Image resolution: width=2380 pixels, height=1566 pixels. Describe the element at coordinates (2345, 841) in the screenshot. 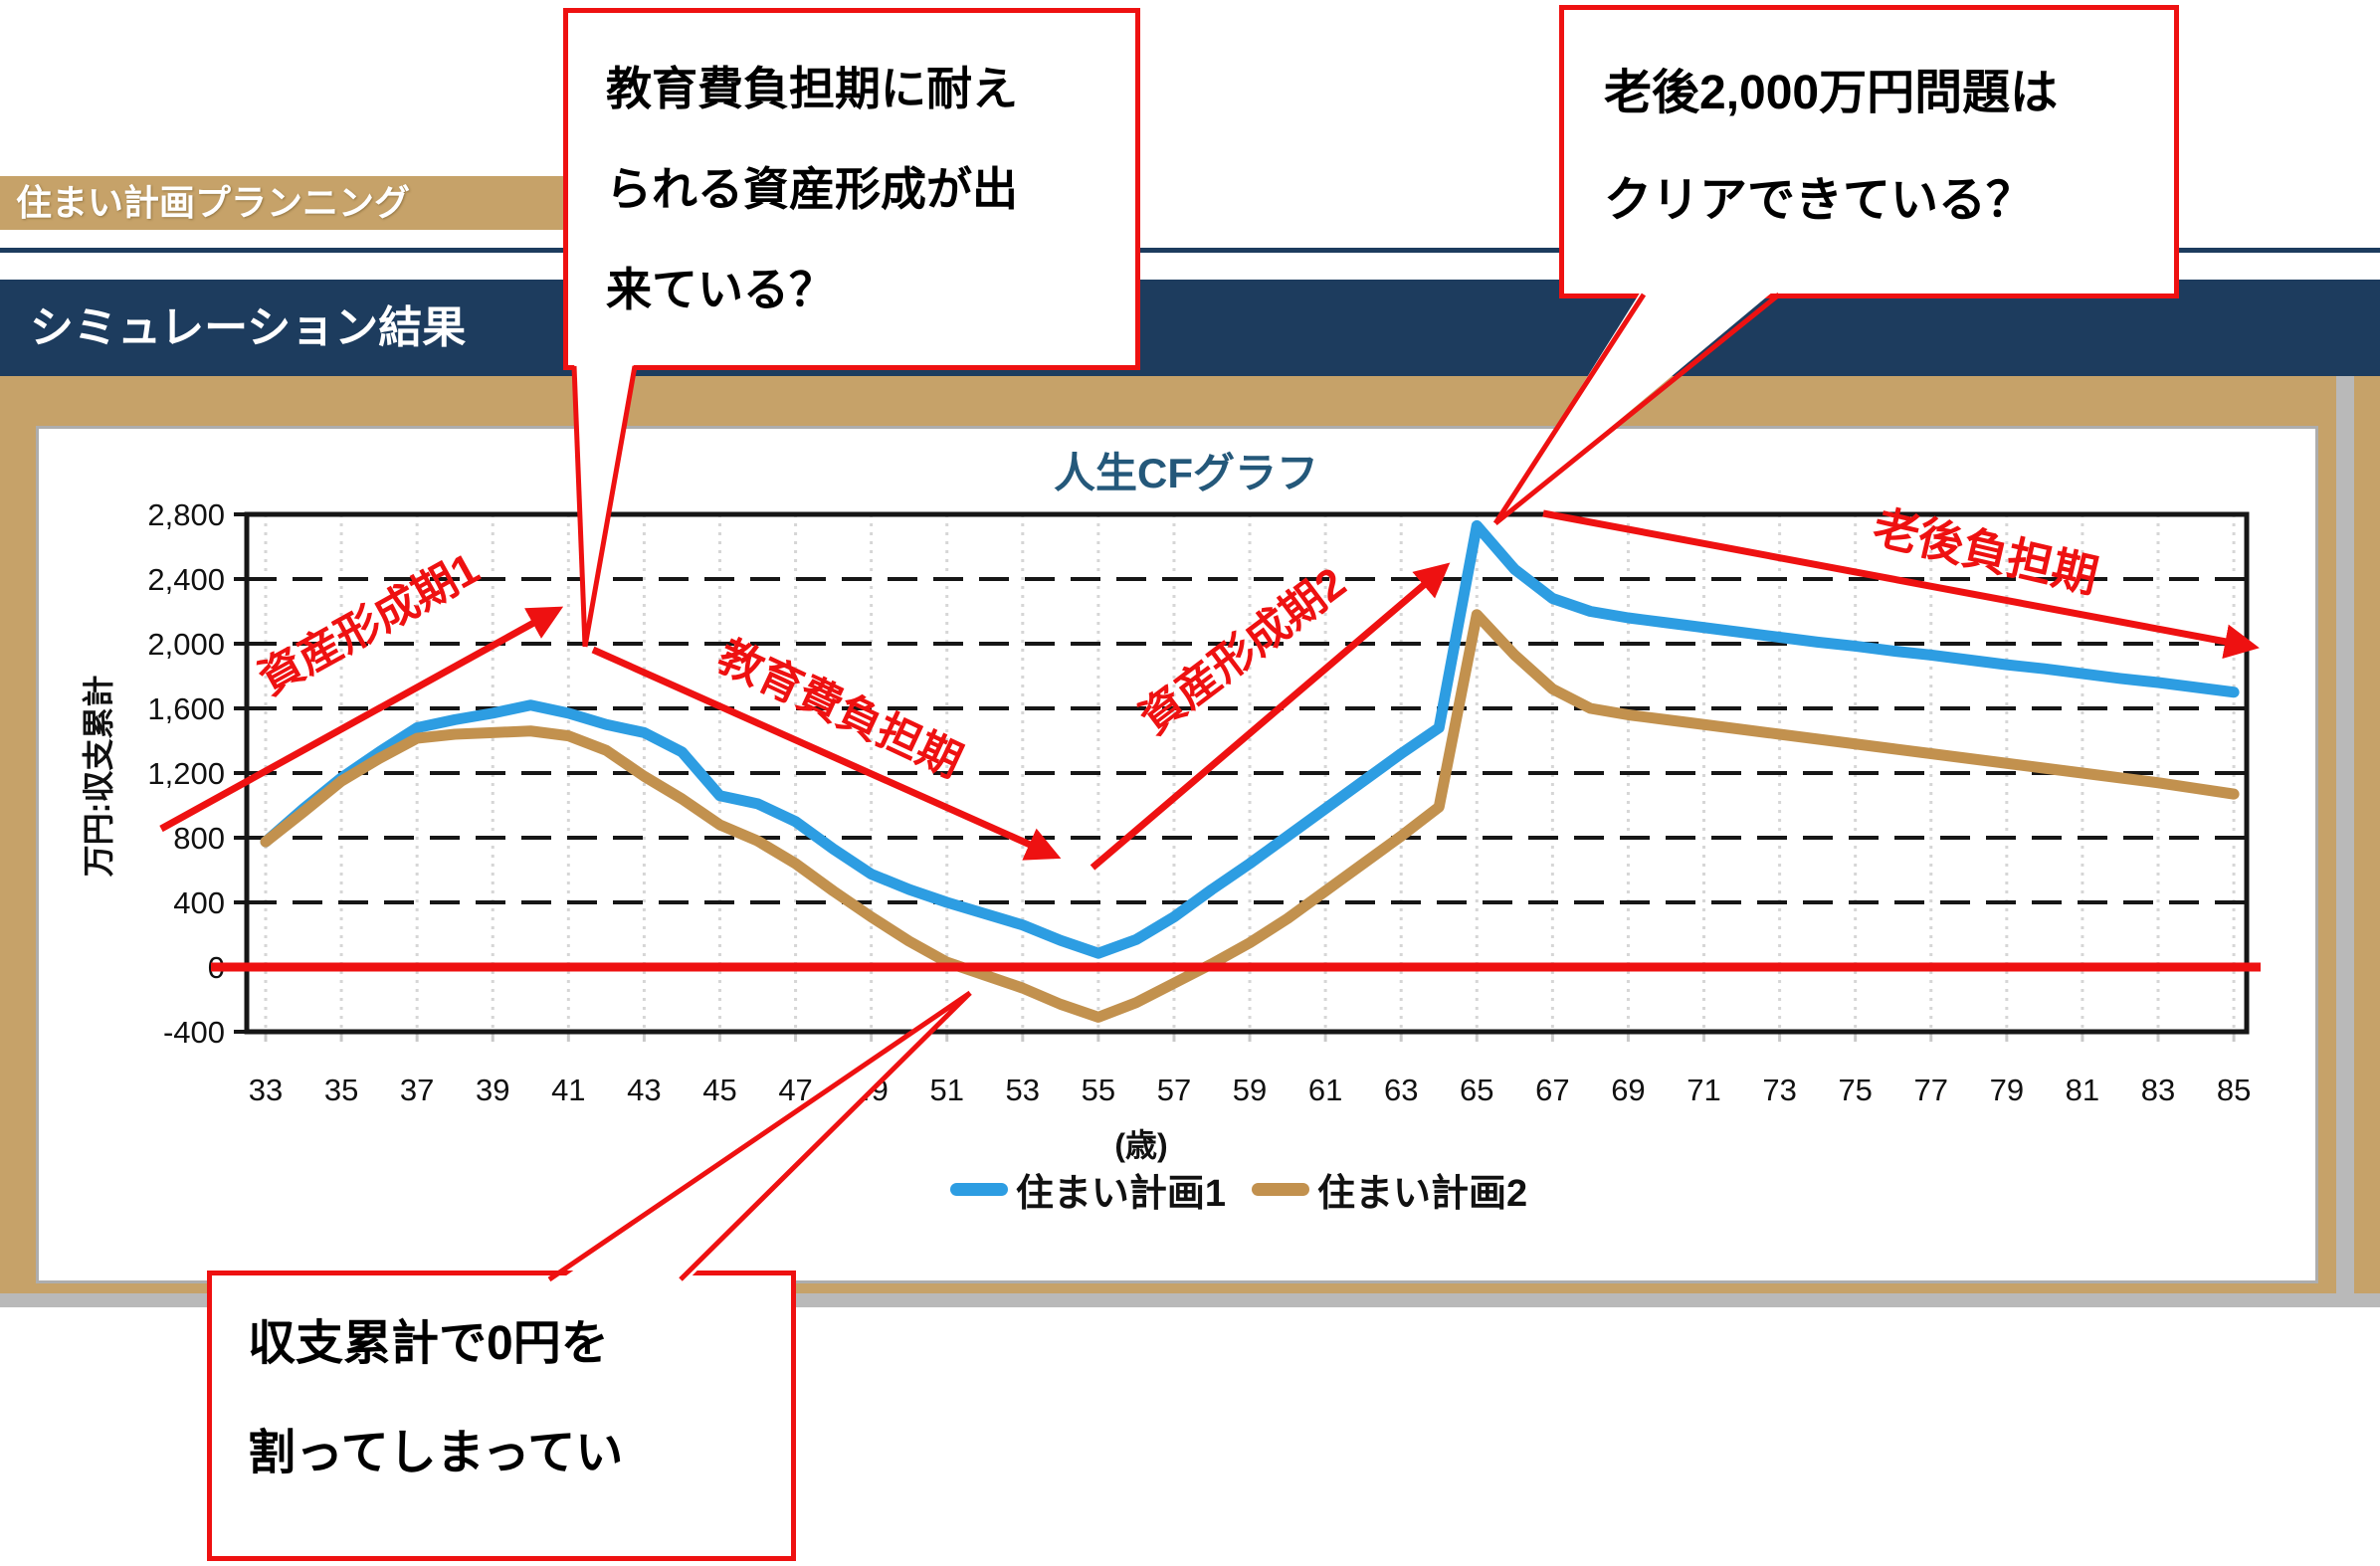

I see `frame-right-edge` at that location.